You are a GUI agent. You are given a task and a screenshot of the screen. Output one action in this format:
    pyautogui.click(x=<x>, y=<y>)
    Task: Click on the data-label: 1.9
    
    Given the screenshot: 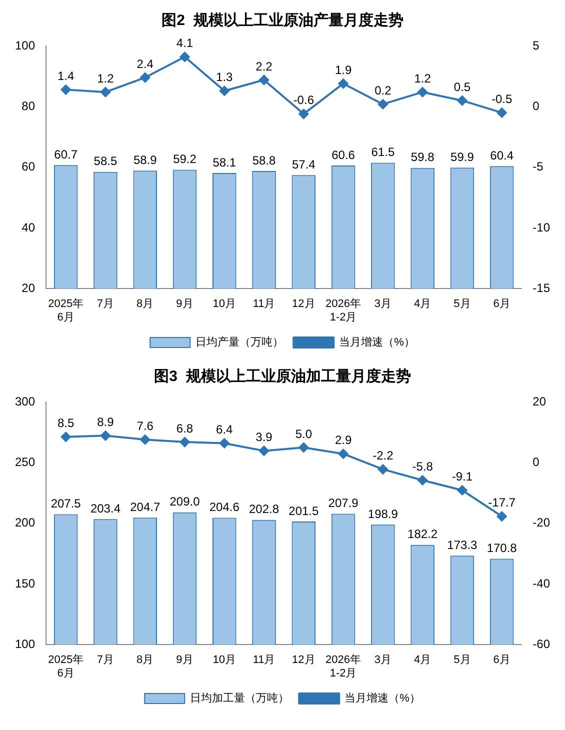 What is the action you would take?
    pyautogui.click(x=343, y=69)
    